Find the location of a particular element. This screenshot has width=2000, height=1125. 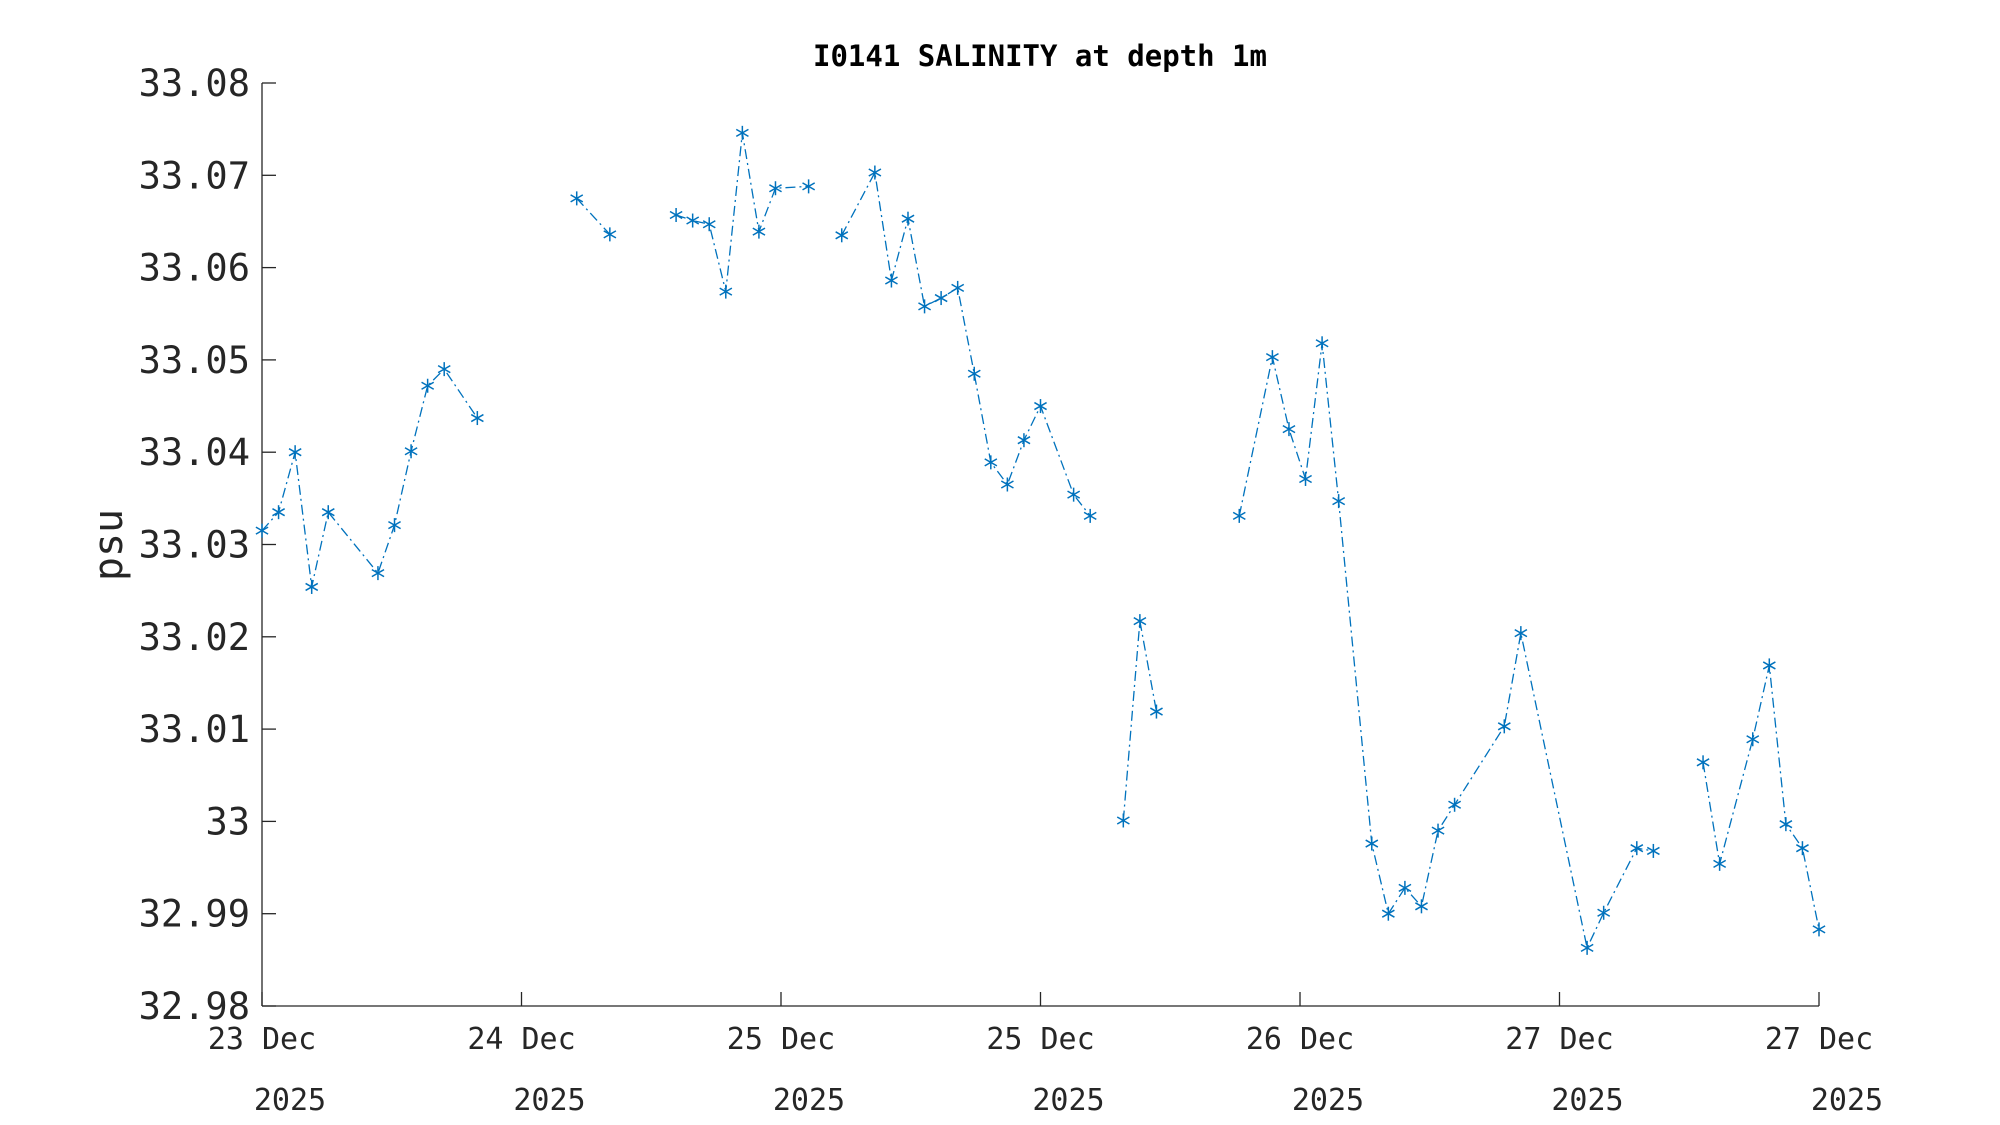

x-tick-label: 24 Dec is located at coordinates (521, 1039).